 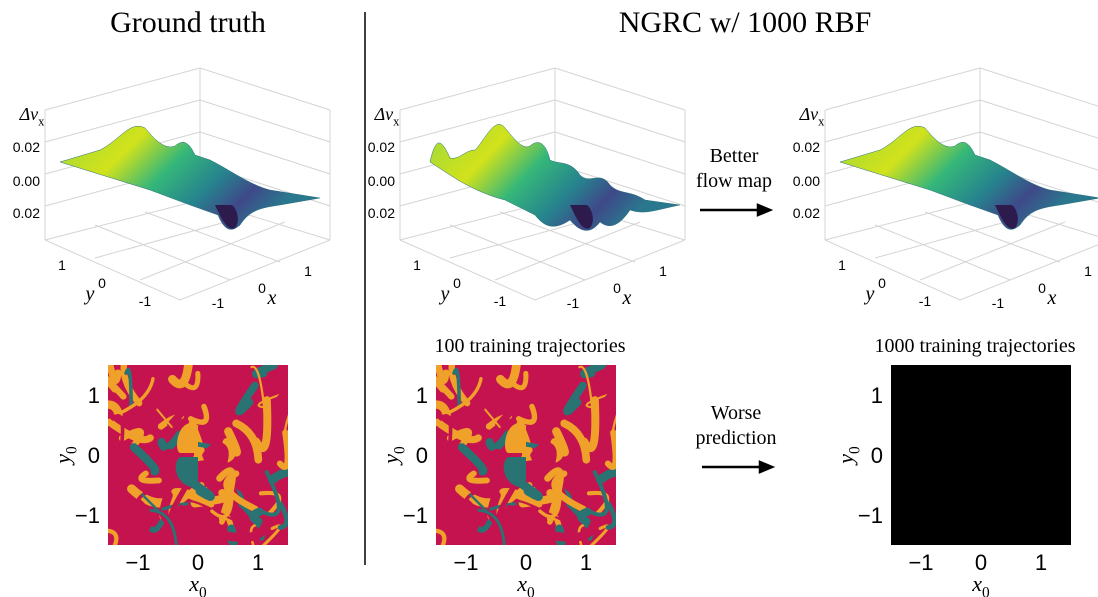 I want to click on axis-label: Δvx, so click(x=32, y=116).